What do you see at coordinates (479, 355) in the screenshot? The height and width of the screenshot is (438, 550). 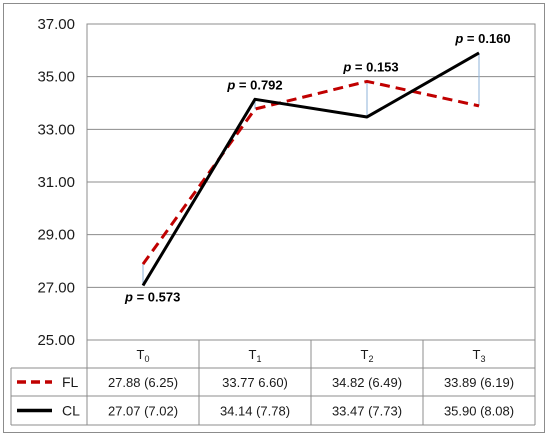 I see `x-category-label: T3` at bounding box center [479, 355].